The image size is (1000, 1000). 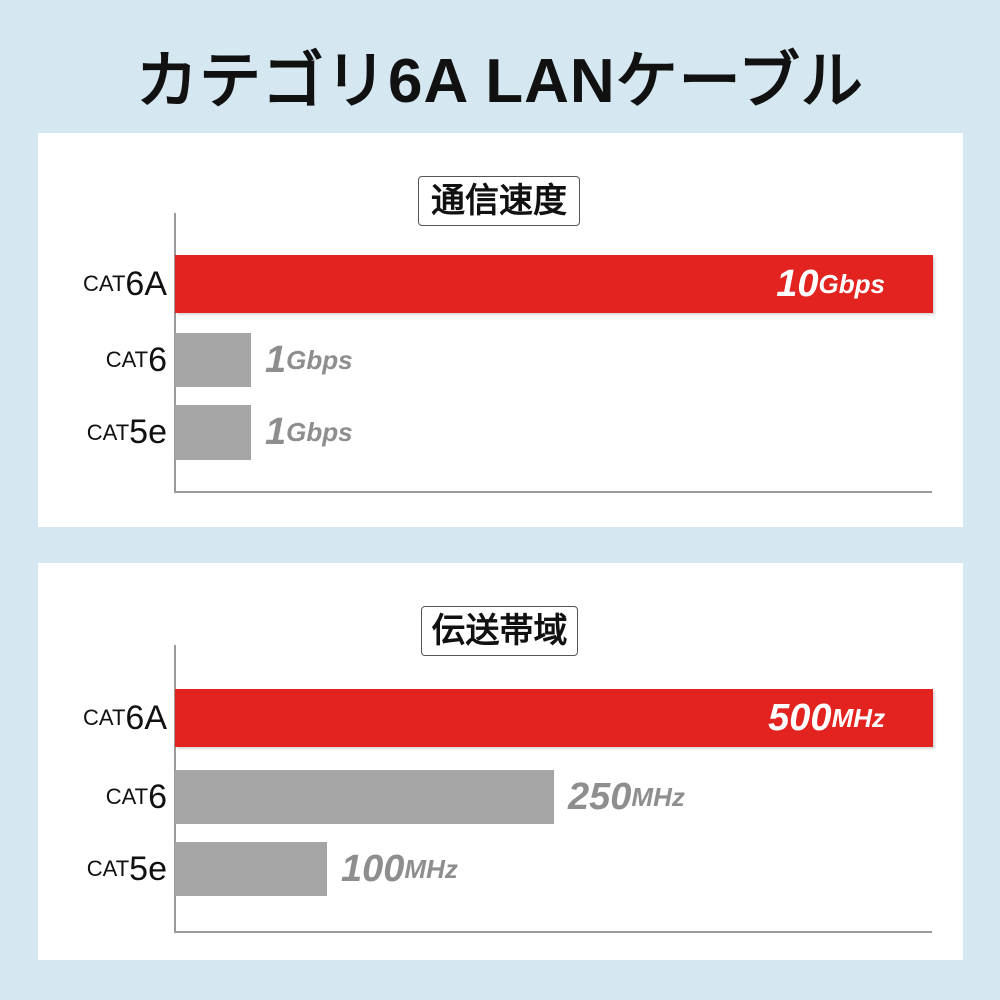 What do you see at coordinates (797, 283) in the screenshot?
I see `value-number: 10` at bounding box center [797, 283].